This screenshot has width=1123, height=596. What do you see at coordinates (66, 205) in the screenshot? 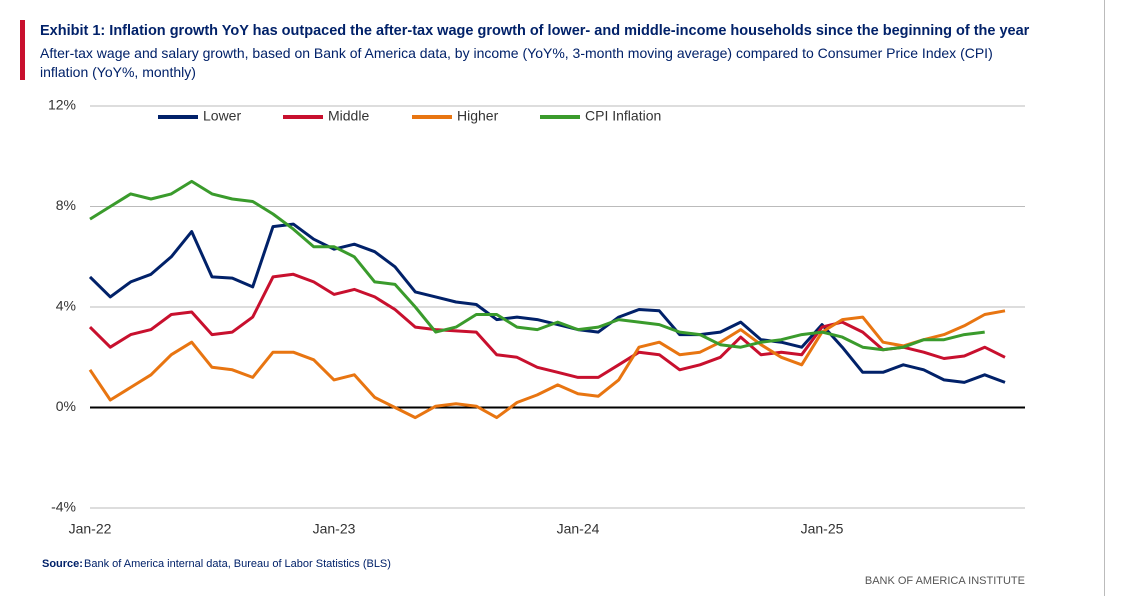
I see `y-tick-label: 8%` at bounding box center [66, 205].